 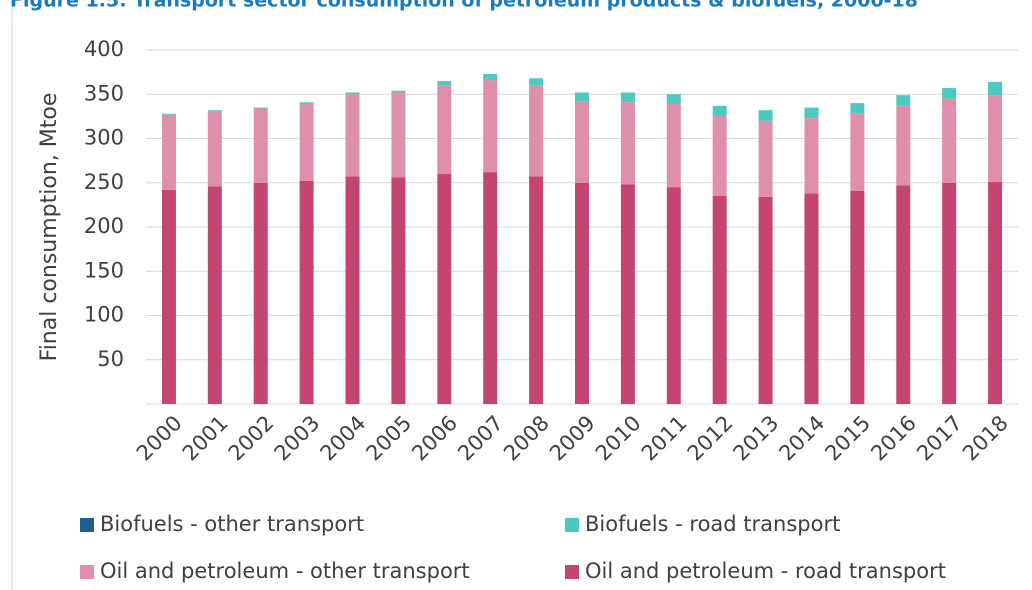 I want to click on x-tick-label: 2002, so click(x=251, y=438).